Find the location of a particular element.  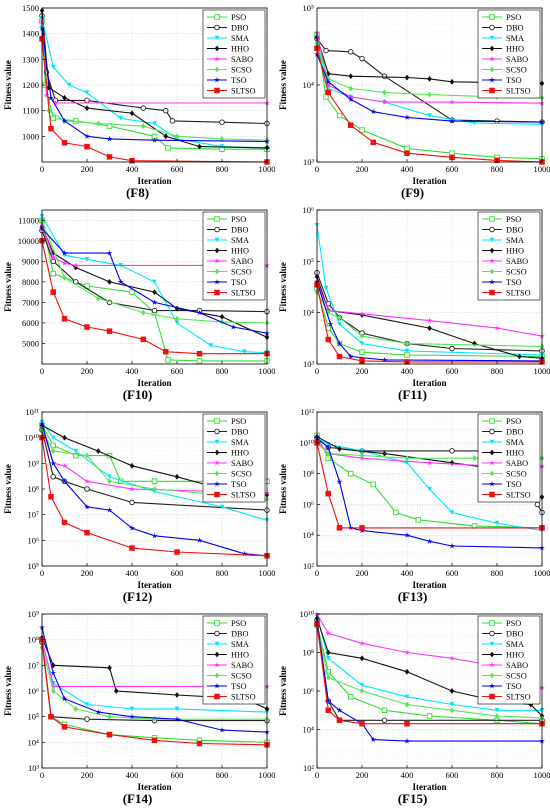

legend-marker-tso is located at coordinates (492, 281).